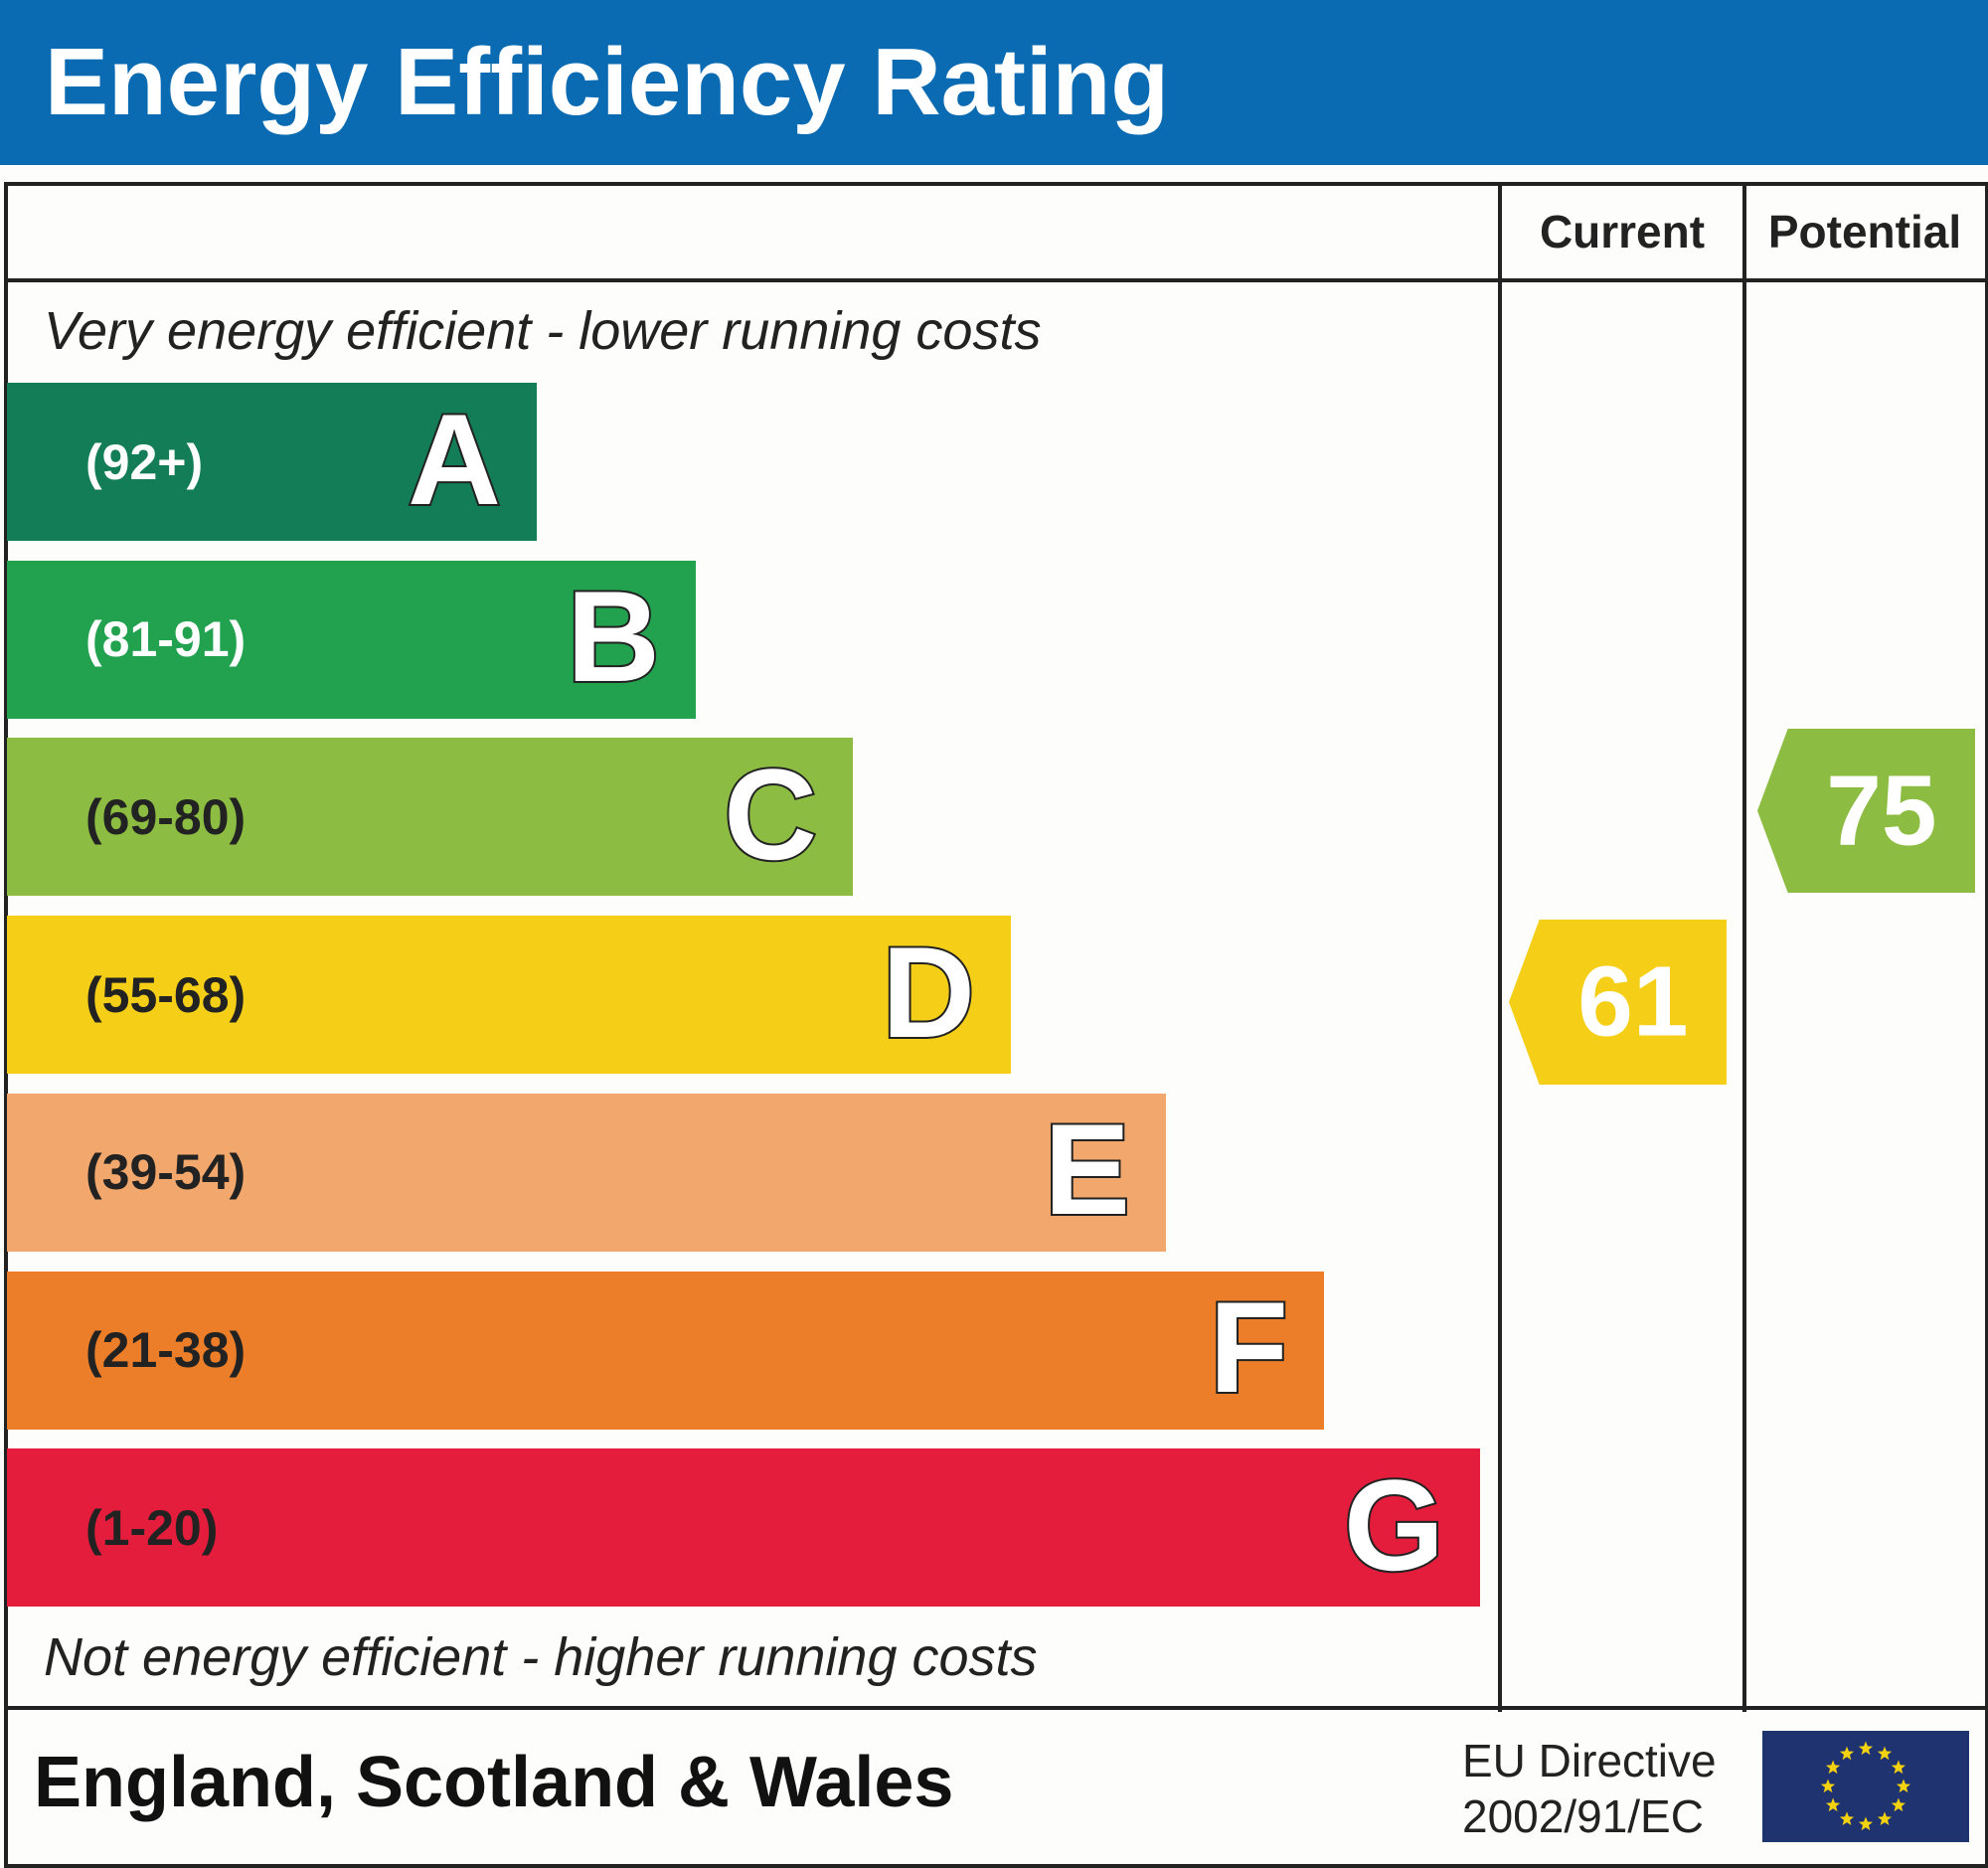 The height and width of the screenshot is (1868, 1988). What do you see at coordinates (1864, 231) in the screenshot?
I see `potential-column-header: Potential` at bounding box center [1864, 231].